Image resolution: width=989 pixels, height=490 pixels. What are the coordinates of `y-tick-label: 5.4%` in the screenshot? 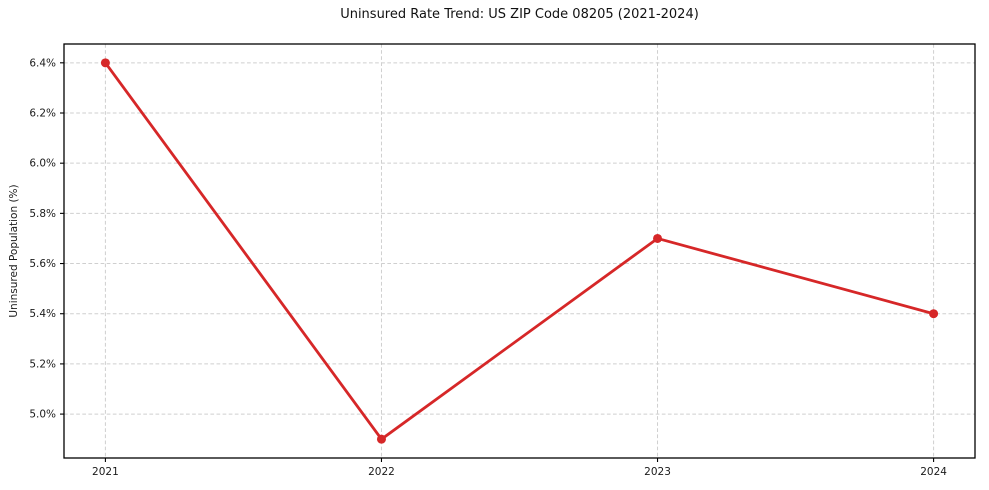 It's located at (42, 314).